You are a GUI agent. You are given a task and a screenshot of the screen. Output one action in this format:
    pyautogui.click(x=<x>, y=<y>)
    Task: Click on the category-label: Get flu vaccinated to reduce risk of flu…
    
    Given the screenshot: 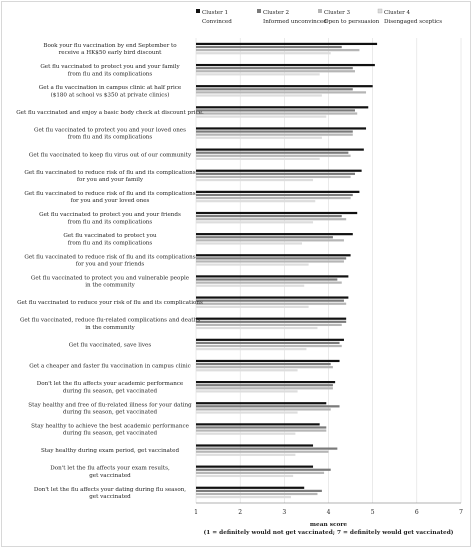 What is the action you would take?
    pyautogui.click(x=109, y=173)
    